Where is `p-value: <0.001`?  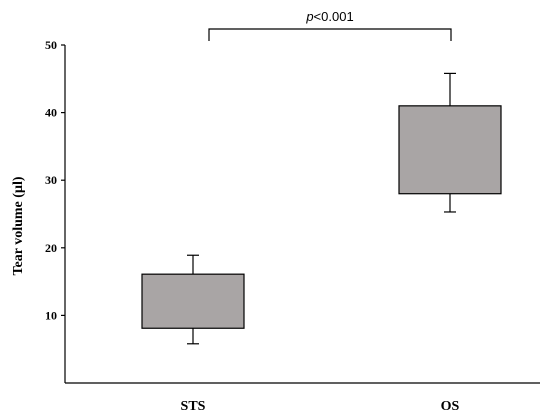 p-value: <0.001 is located at coordinates (334, 16).